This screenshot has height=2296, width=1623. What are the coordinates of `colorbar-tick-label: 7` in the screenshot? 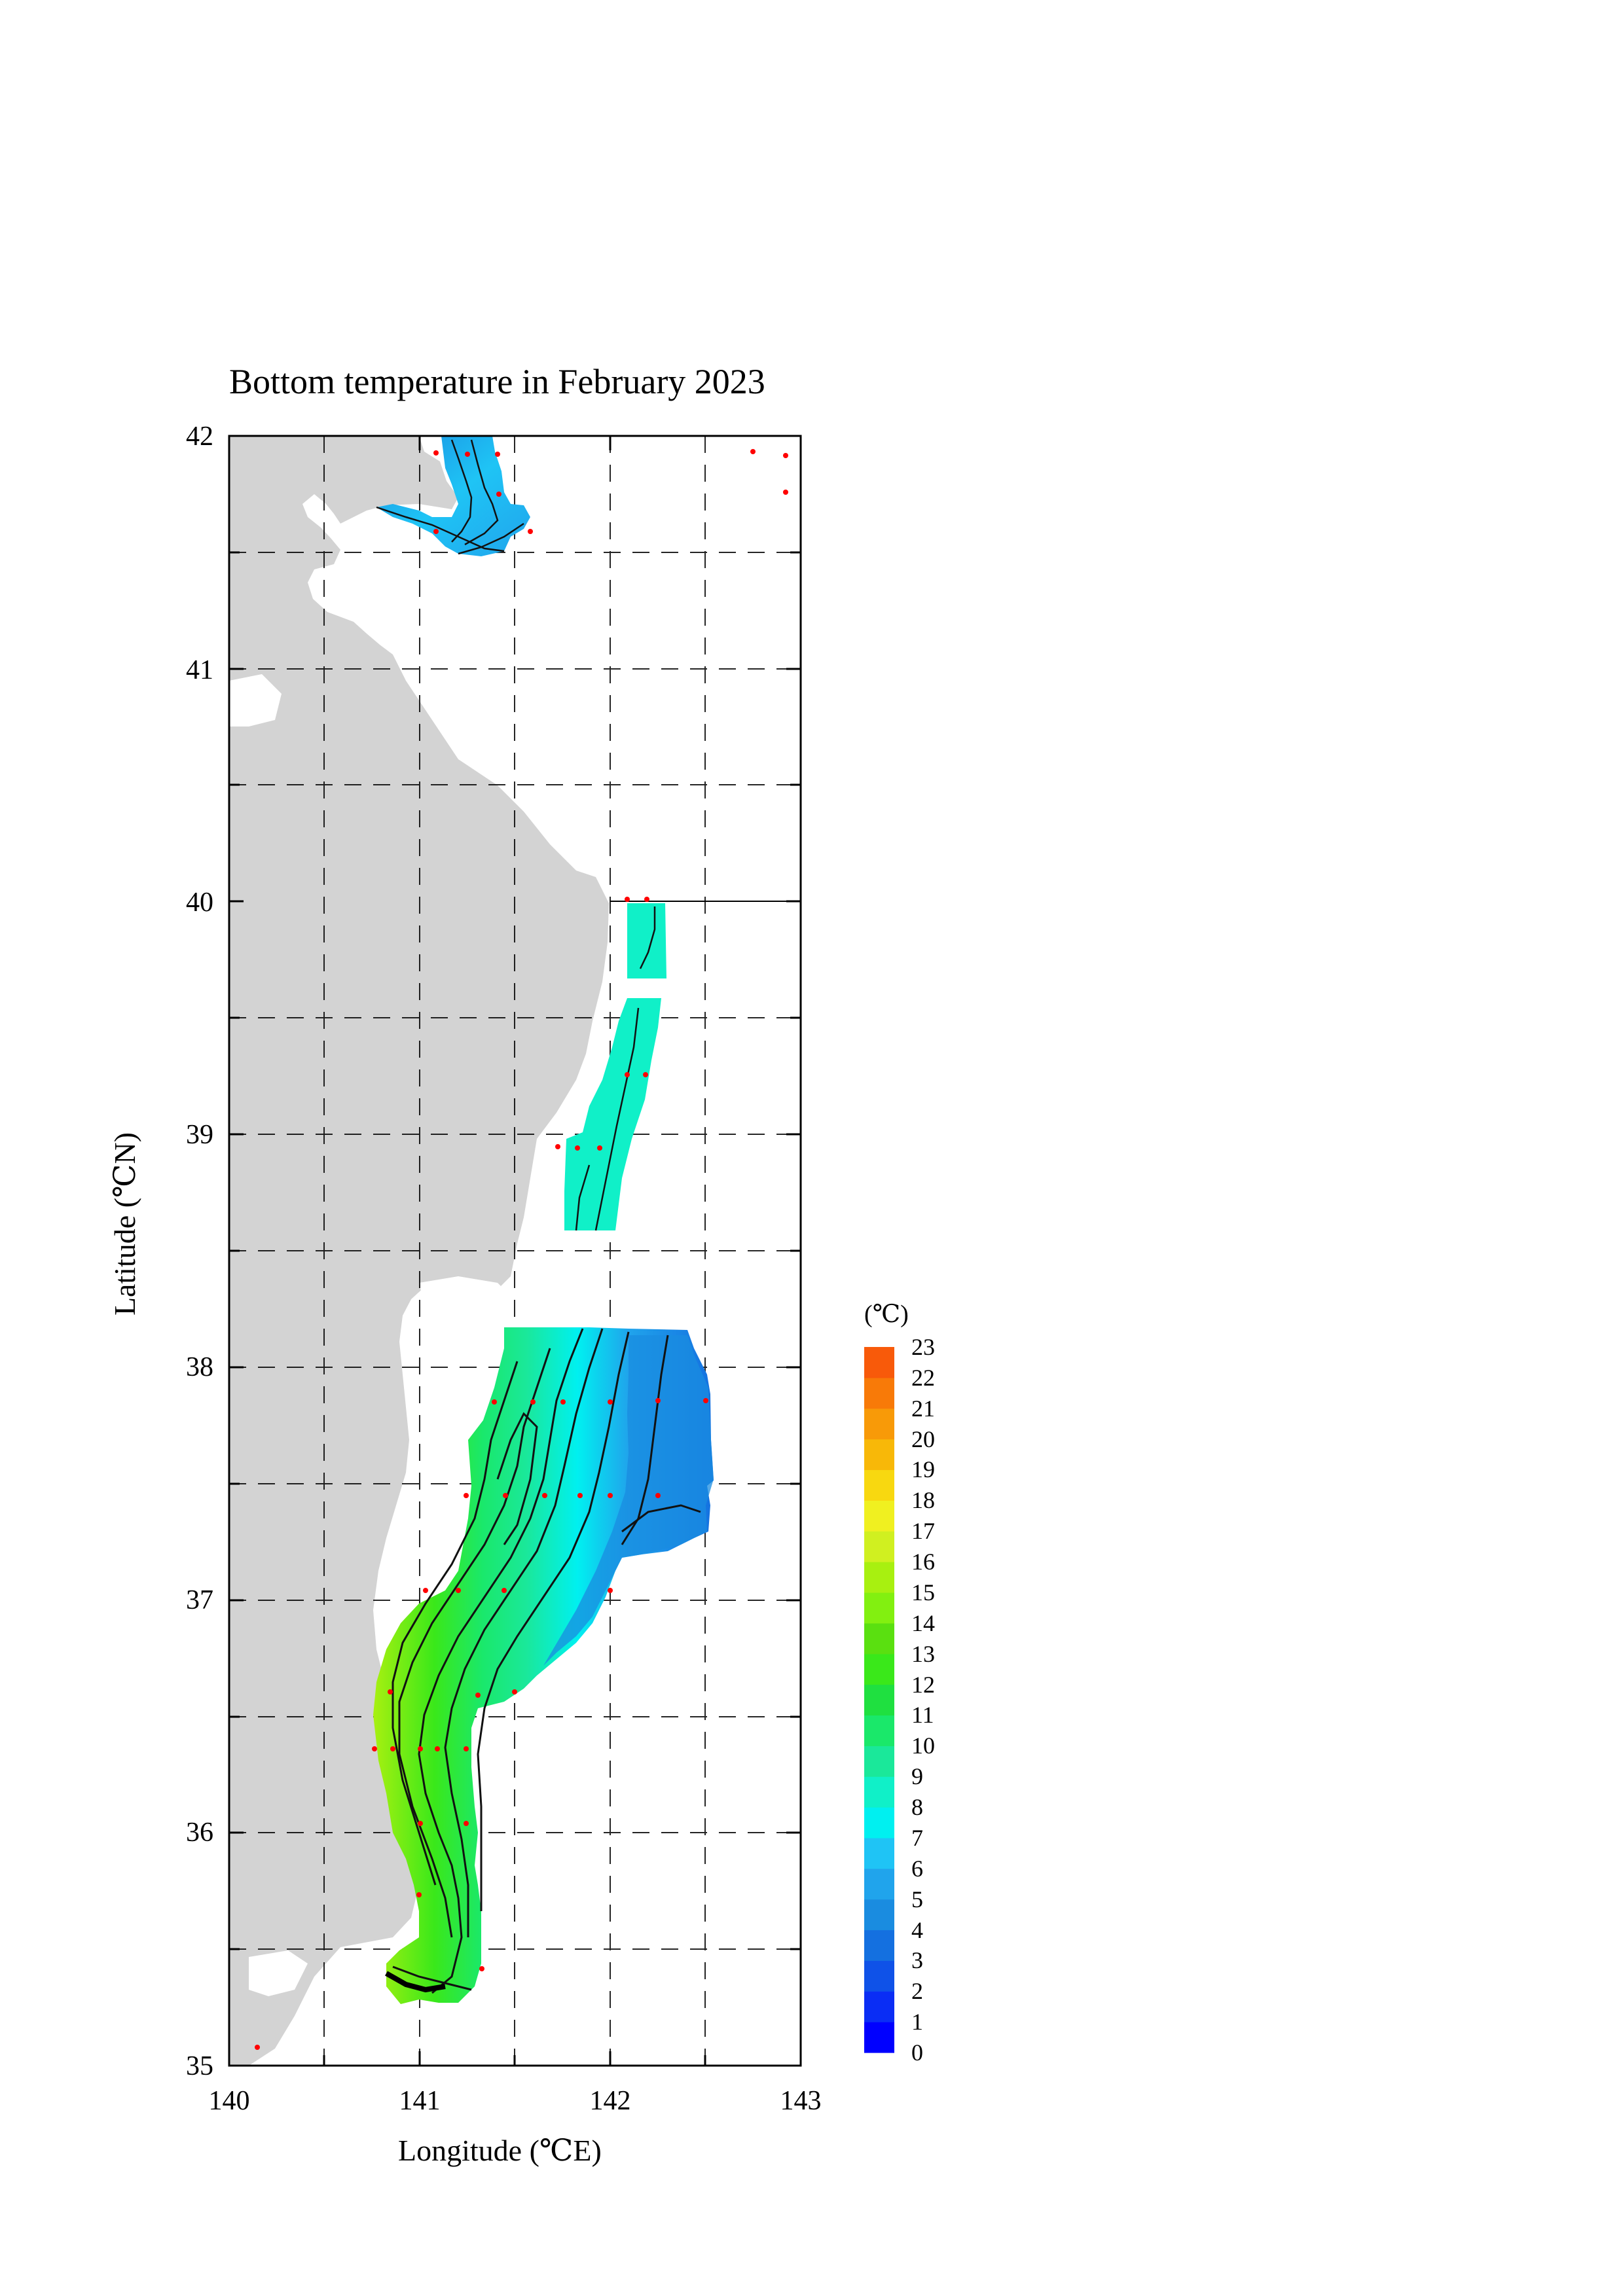 It's located at (917, 1837).